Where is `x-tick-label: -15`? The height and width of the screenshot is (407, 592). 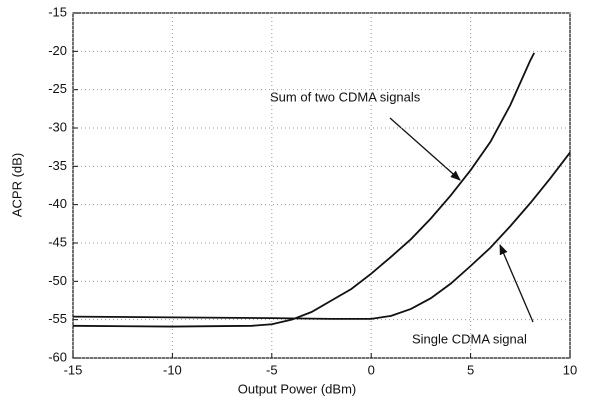
x-tick-label: -15 is located at coordinates (73, 369).